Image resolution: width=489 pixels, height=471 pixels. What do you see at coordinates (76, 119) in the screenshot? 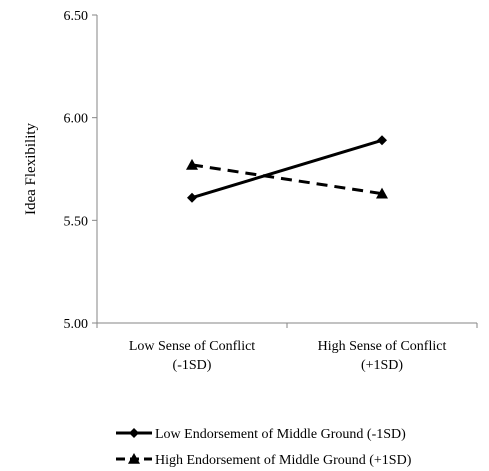
I see `y-tick-label: 6.00` at bounding box center [76, 119].